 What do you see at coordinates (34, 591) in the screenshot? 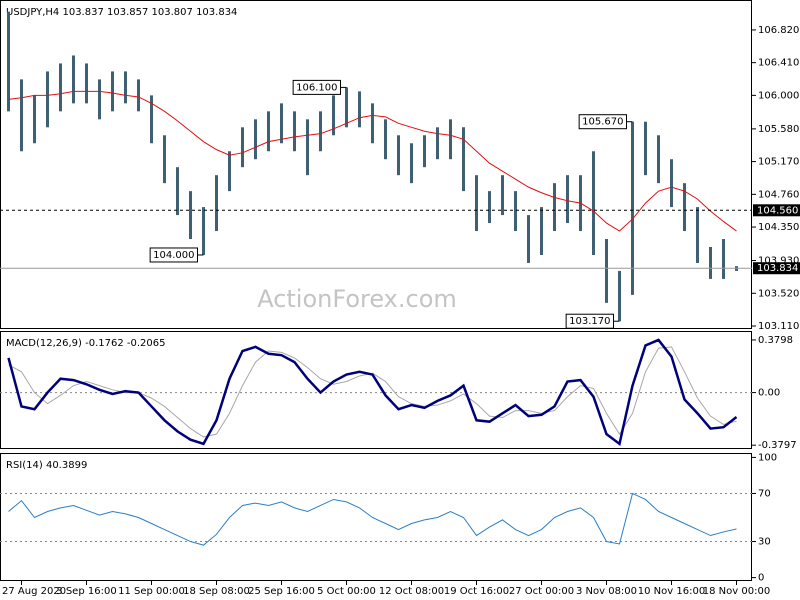
I see `x-tick-label: 27 Aug 2020` at bounding box center [34, 591].